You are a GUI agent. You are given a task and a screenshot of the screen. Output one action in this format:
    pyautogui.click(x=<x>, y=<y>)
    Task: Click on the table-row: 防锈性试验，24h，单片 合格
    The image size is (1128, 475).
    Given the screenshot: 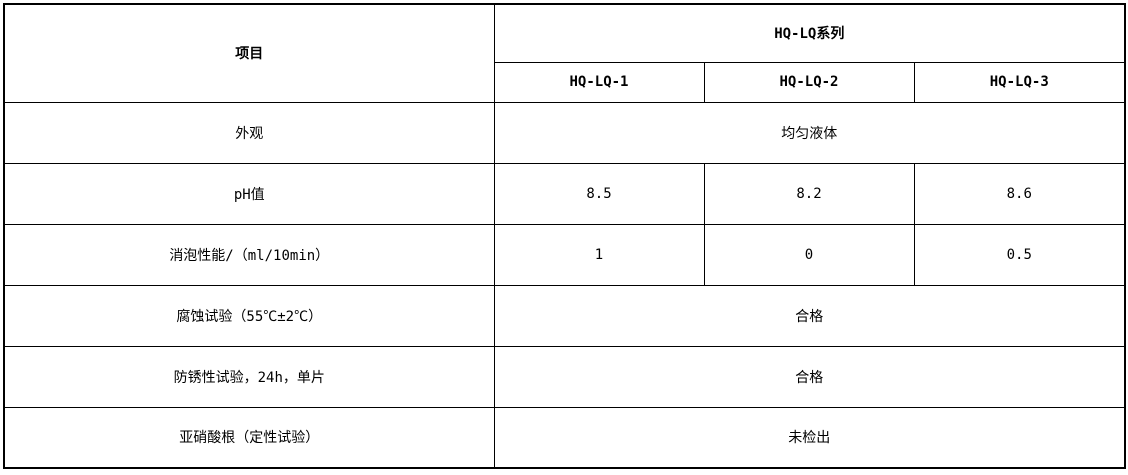 What is the action you would take?
    pyautogui.click(x=564, y=376)
    